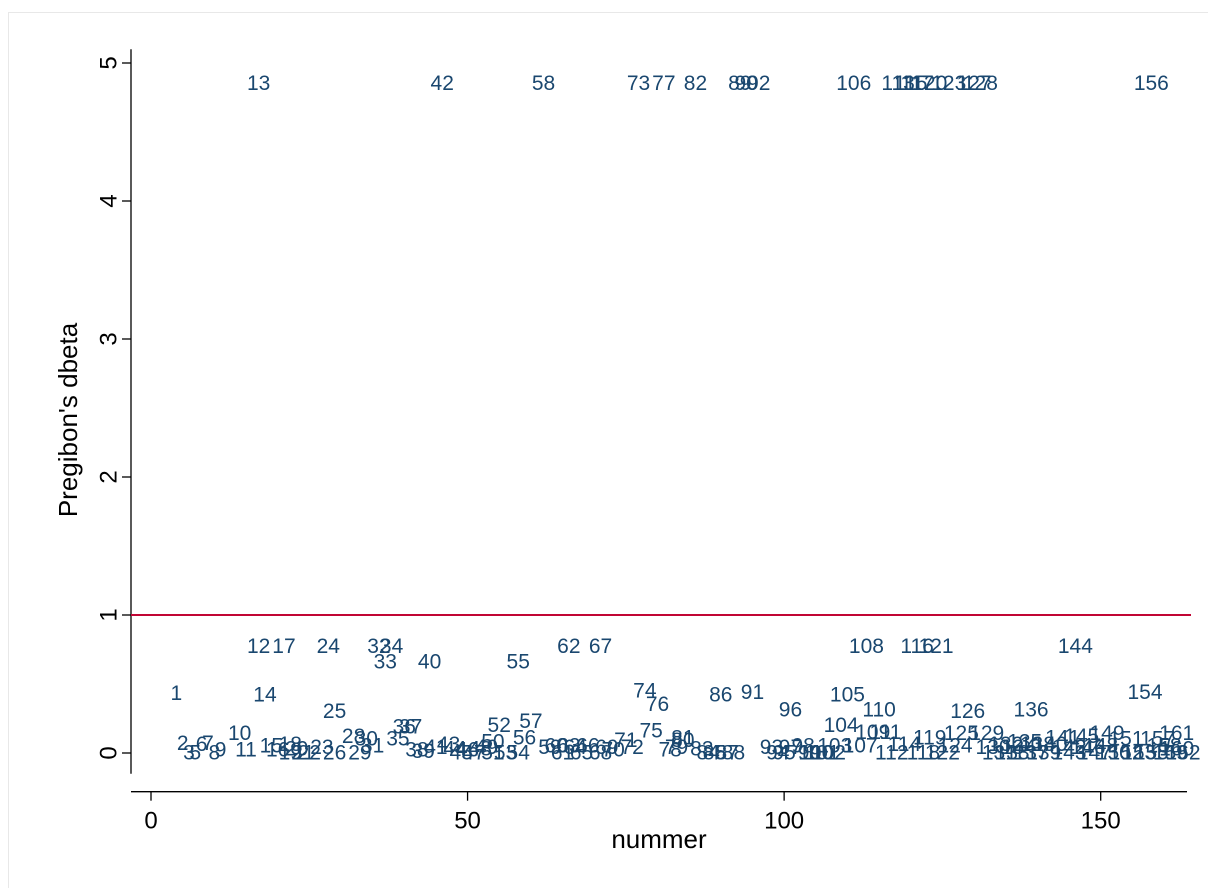 The width and height of the screenshot is (1208, 889). I want to click on point-label: 15, so click(271, 746).